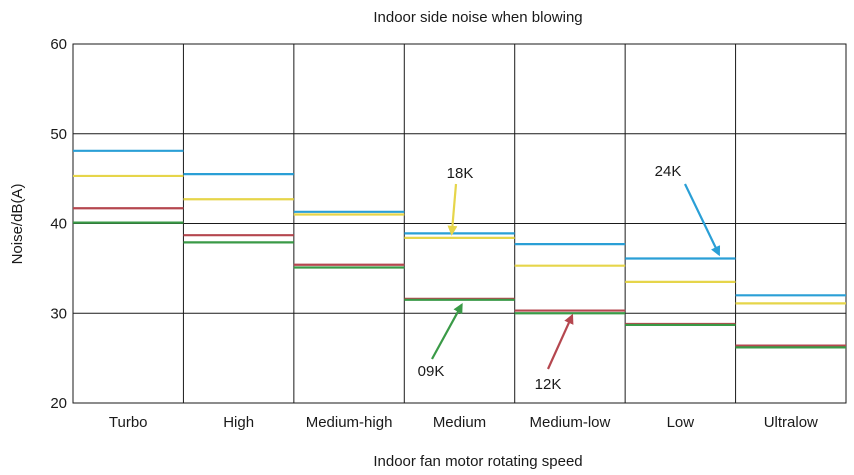 This screenshot has height=475, width=854. Describe the element at coordinates (349, 422) in the screenshot. I see `x-tick-label: Medium-high` at that location.